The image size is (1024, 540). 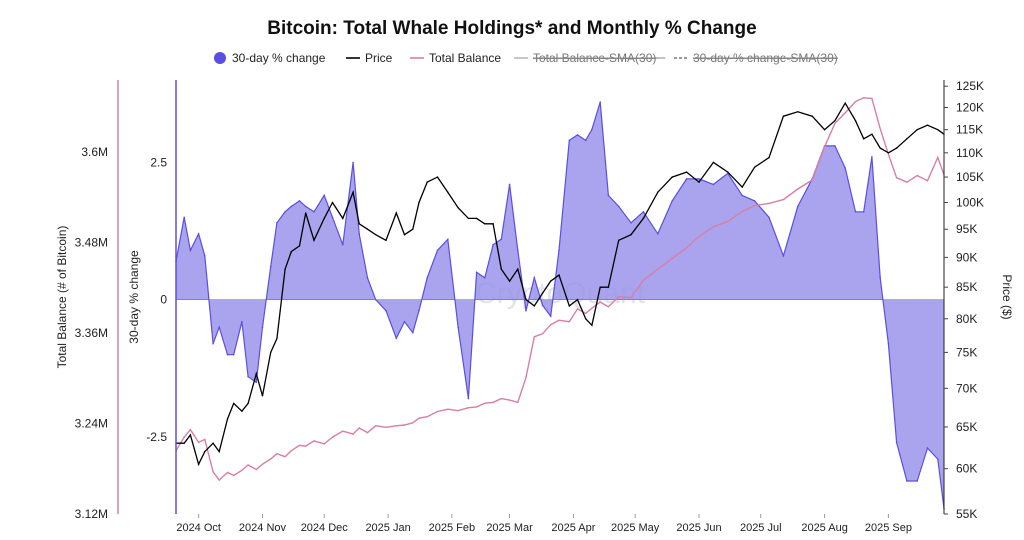 What do you see at coordinates (761, 528) in the screenshot?
I see `x-tick-label: 2025 Jul` at bounding box center [761, 528].